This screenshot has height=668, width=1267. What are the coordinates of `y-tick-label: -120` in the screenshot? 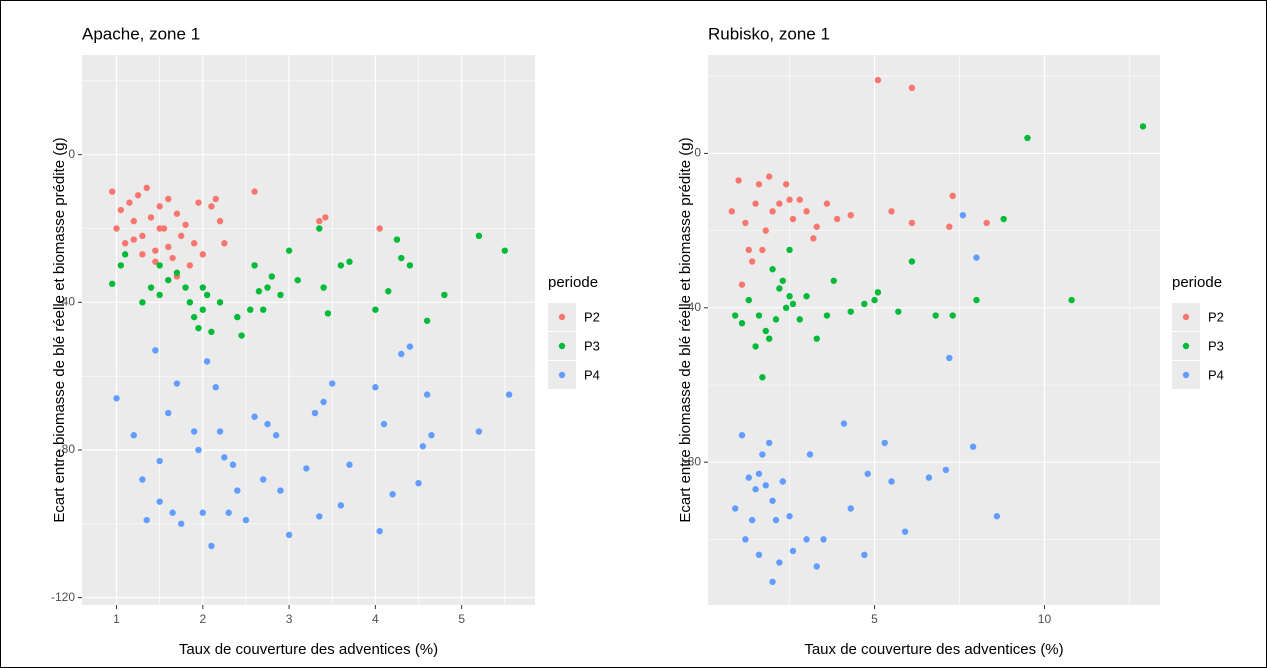 It's located at (63, 597).